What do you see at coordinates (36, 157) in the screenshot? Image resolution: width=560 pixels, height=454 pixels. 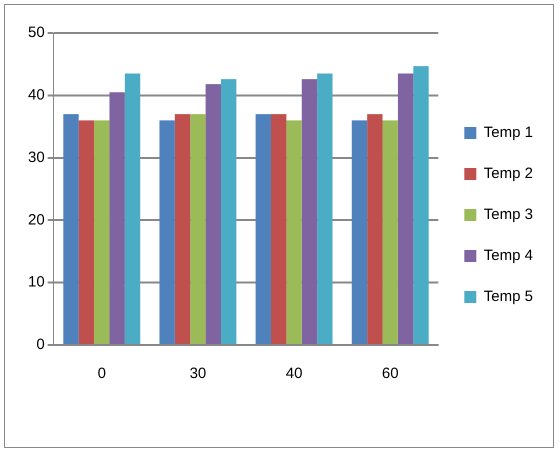 I see `y-tick-label: 30` at bounding box center [36, 157].